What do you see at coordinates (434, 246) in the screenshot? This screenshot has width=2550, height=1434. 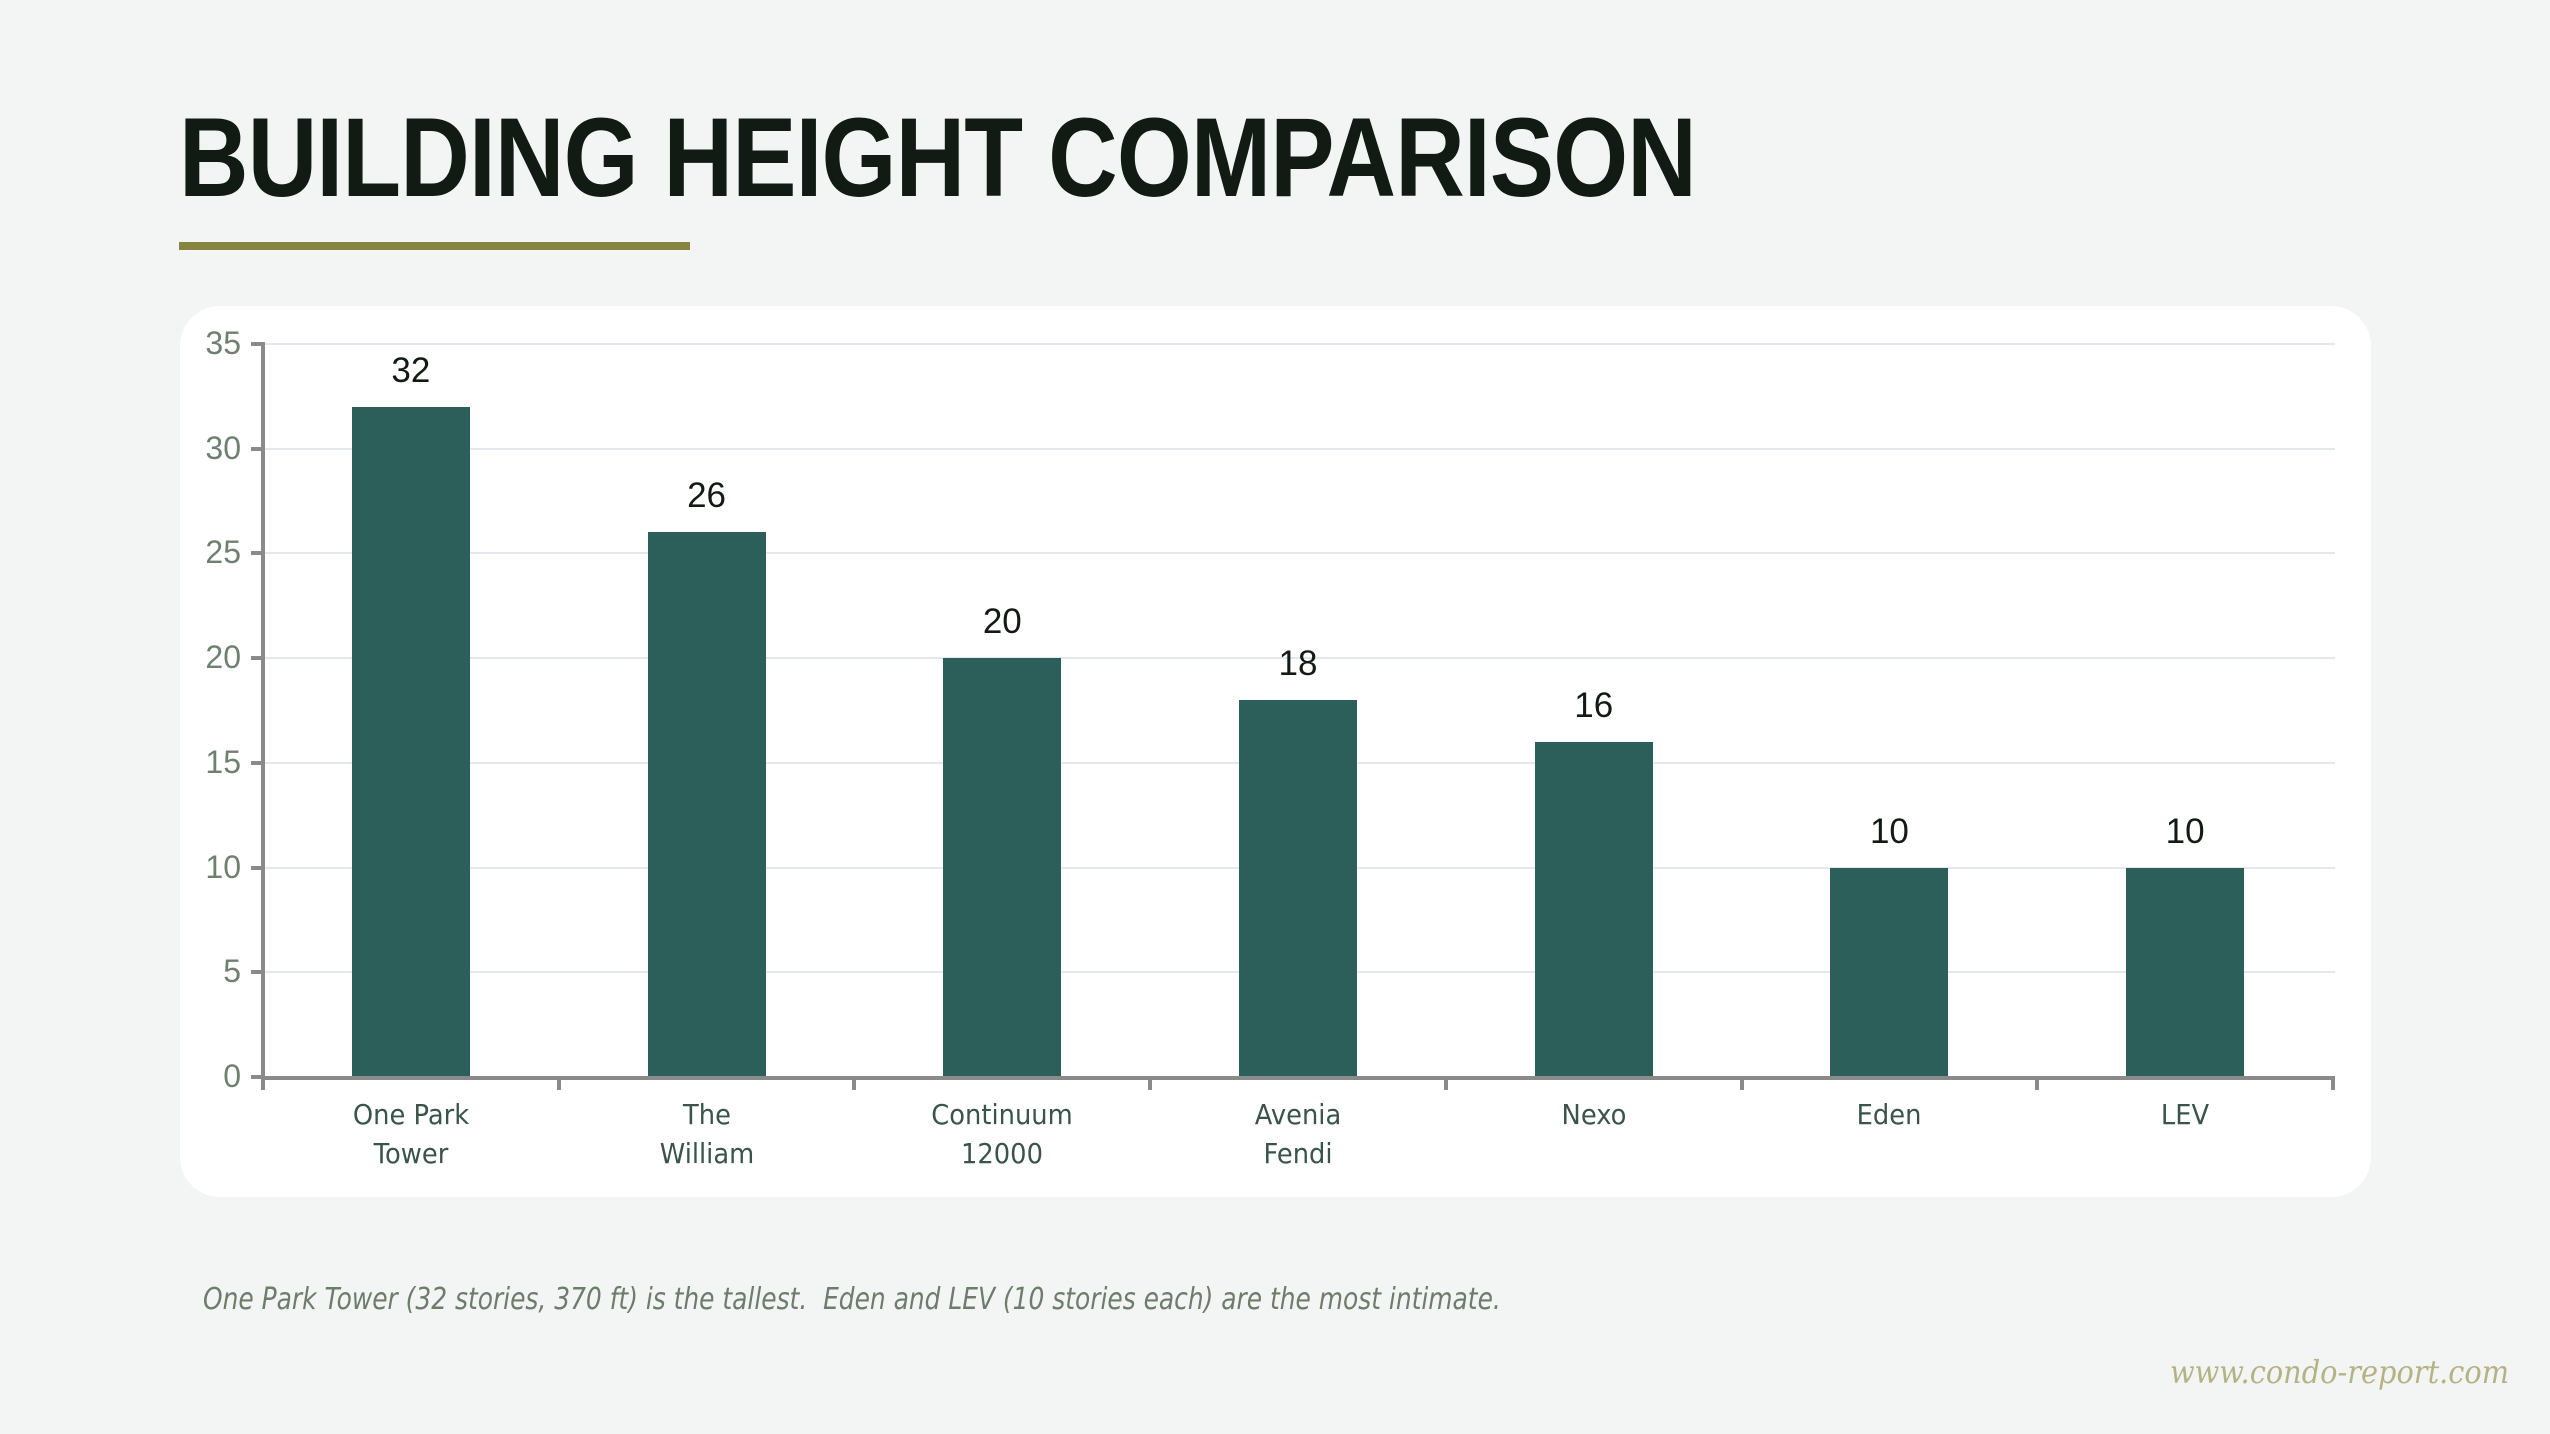 I see `title-underline` at bounding box center [434, 246].